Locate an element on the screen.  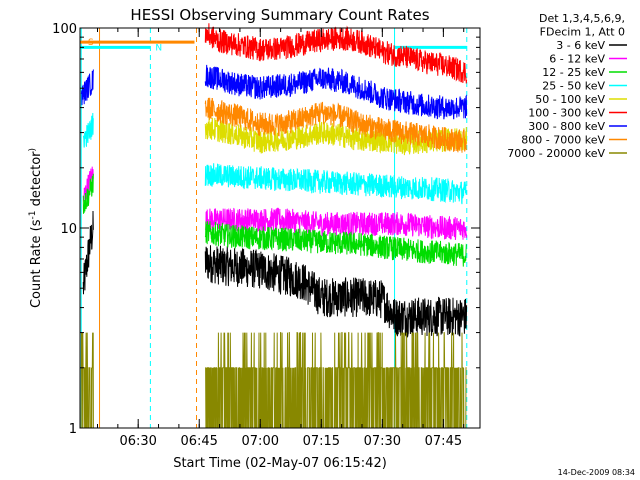
x-tick-label: 06:30 is located at coordinates (137, 441).